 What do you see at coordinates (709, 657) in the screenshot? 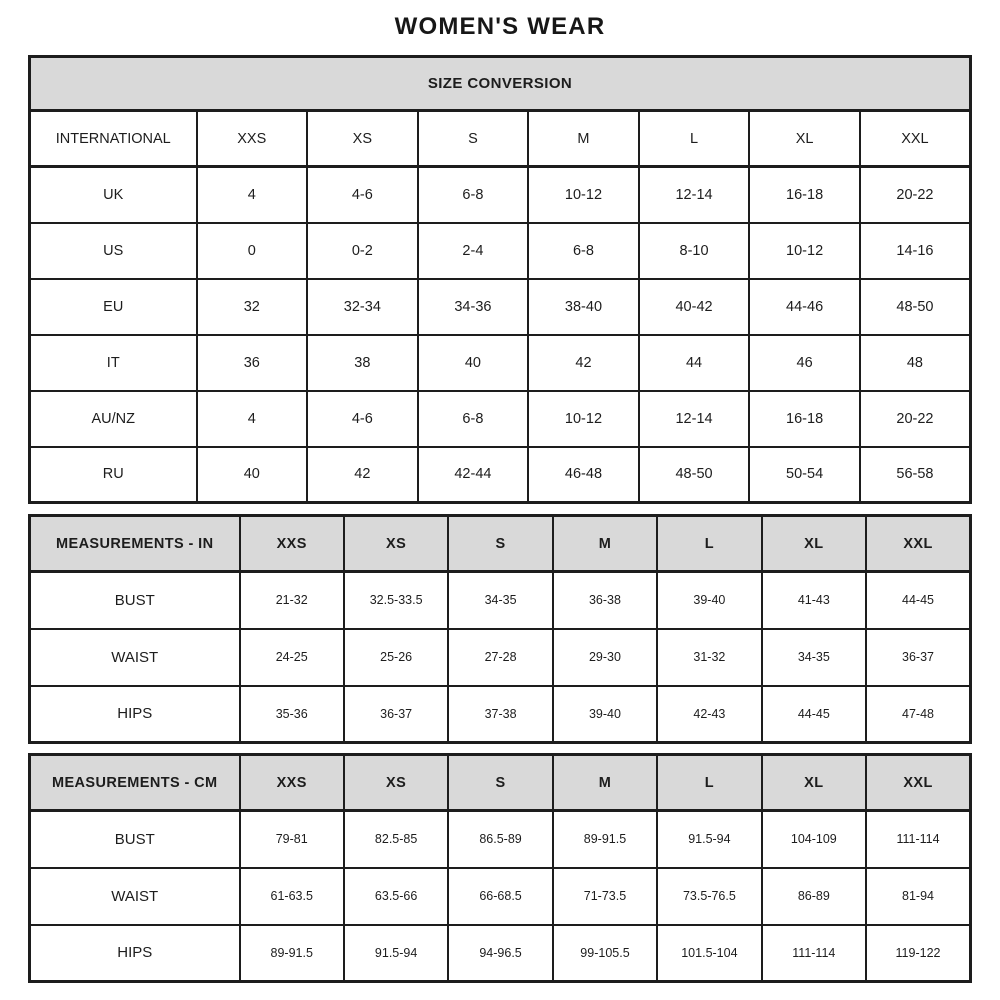
I see `measurement-value: 31-32` at bounding box center [709, 657].